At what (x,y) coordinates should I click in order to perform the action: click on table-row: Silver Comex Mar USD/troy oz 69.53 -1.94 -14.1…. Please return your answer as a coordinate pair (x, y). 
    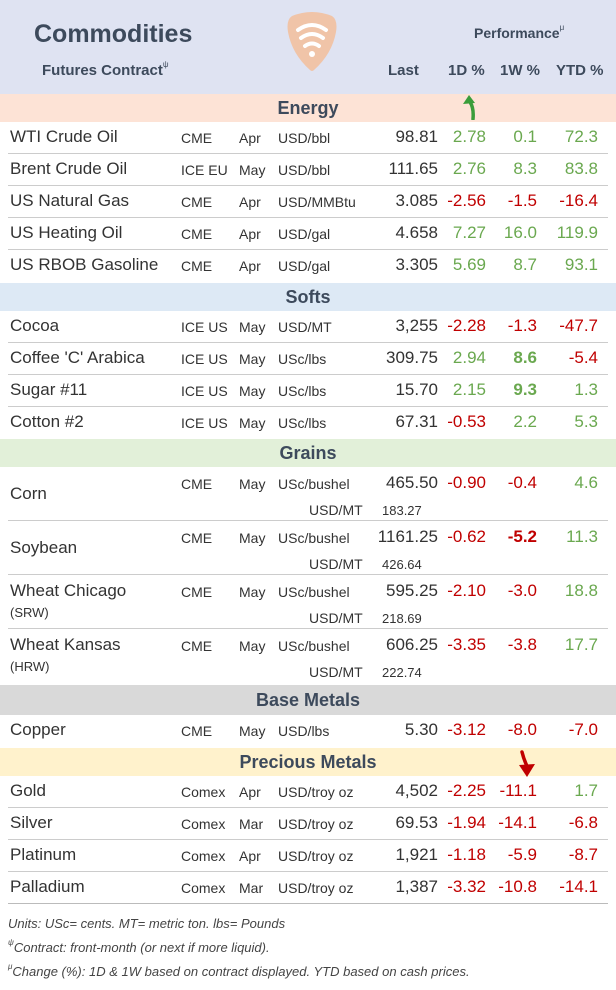
    Looking at the image, I should click on (308, 824).